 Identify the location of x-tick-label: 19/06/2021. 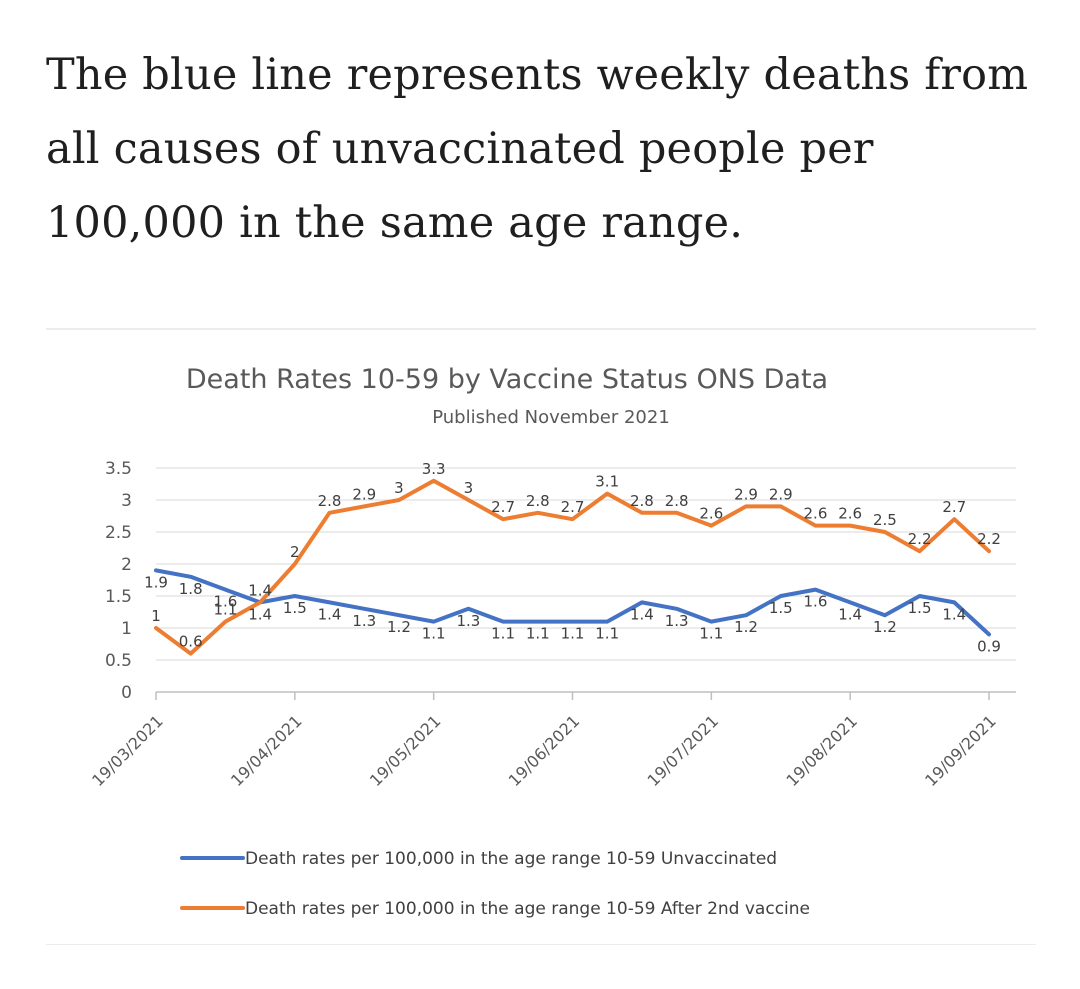
(544, 750).